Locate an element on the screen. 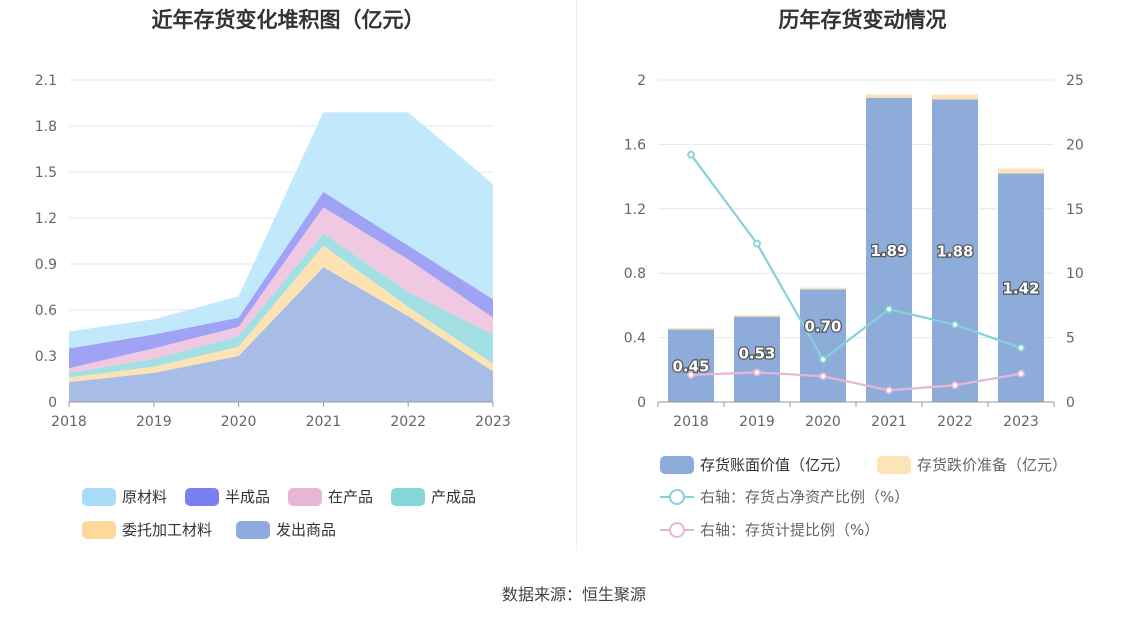 This screenshot has width=1148, height=619. area-series-原材料 is located at coordinates (281, 230).